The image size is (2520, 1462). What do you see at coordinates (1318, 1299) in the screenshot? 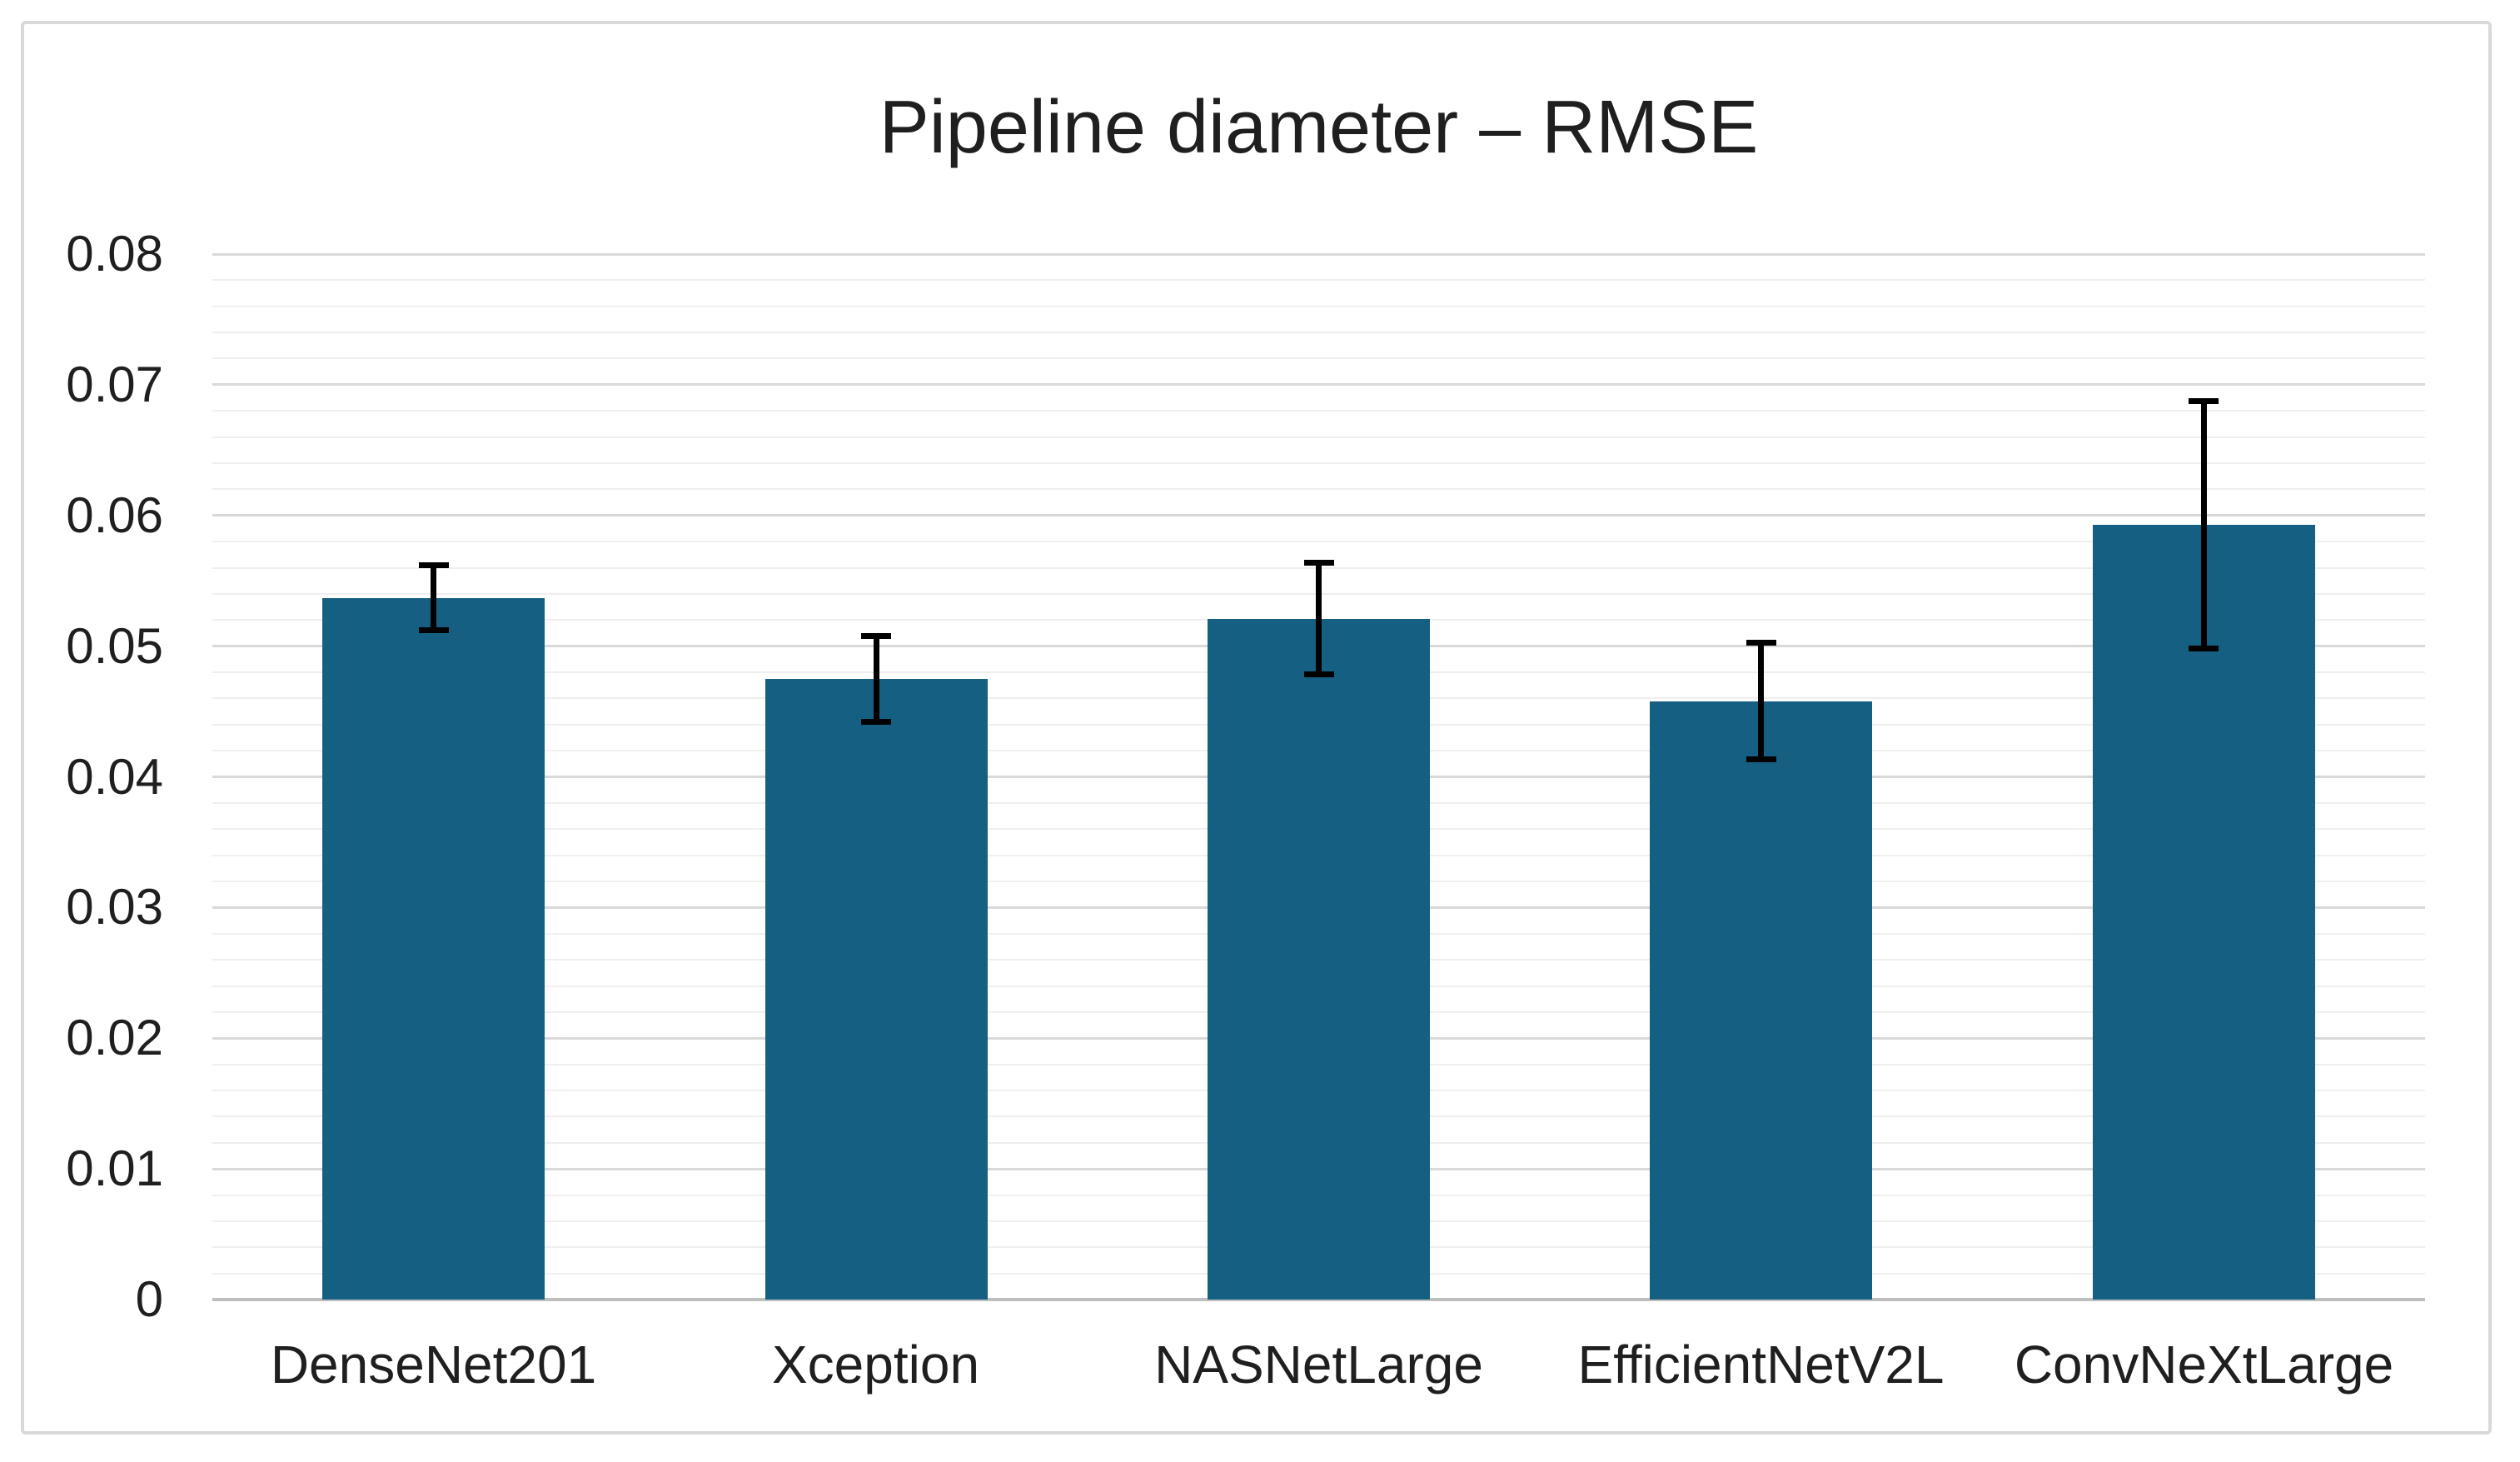
I see `x-axis-baseline` at bounding box center [1318, 1299].